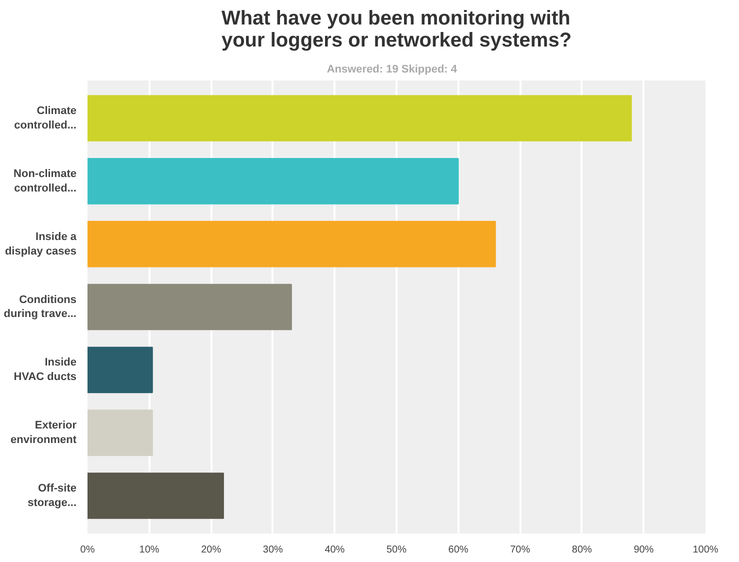 The image size is (739, 562). What do you see at coordinates (520, 550) in the screenshot?
I see `x-tick-label: 70%` at bounding box center [520, 550].